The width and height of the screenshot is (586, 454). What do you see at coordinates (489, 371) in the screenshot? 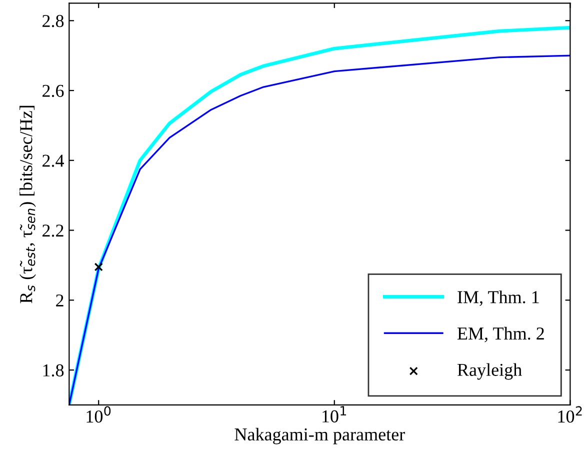
I see `legend-label: Rayleigh` at bounding box center [489, 371].